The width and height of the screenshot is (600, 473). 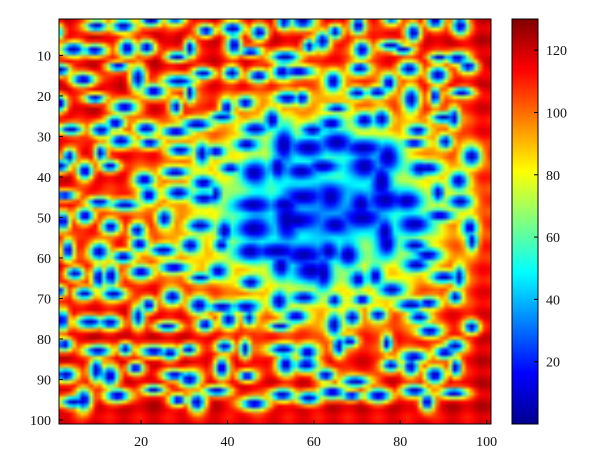 What do you see at coordinates (44, 380) in the screenshot?
I see `y-tick-label: 90` at bounding box center [44, 380].